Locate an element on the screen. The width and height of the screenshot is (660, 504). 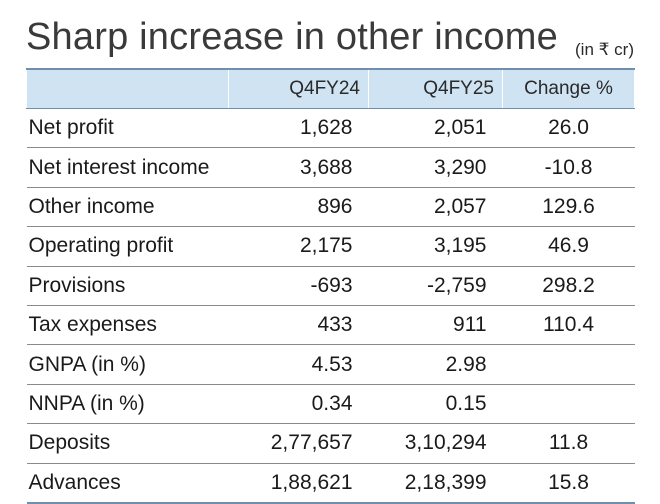
cell-q4fy25: 0.15 is located at coordinates (435, 404).